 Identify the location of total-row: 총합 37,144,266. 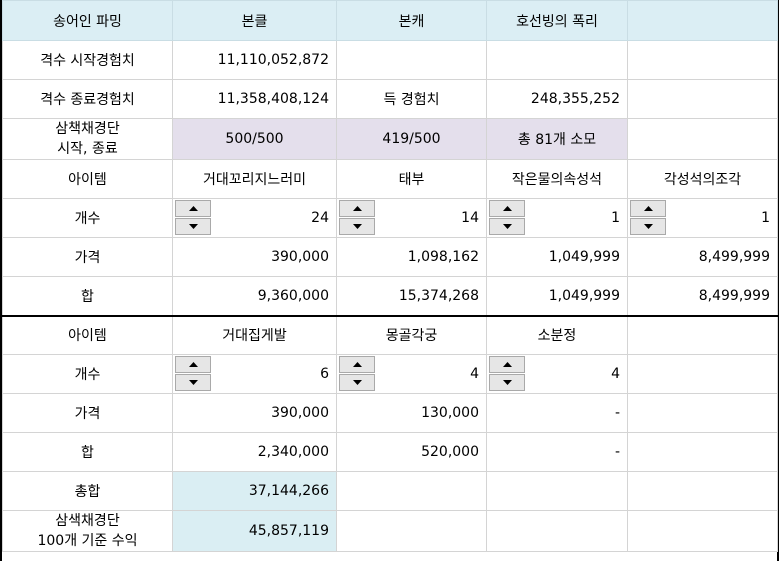
(390, 491).